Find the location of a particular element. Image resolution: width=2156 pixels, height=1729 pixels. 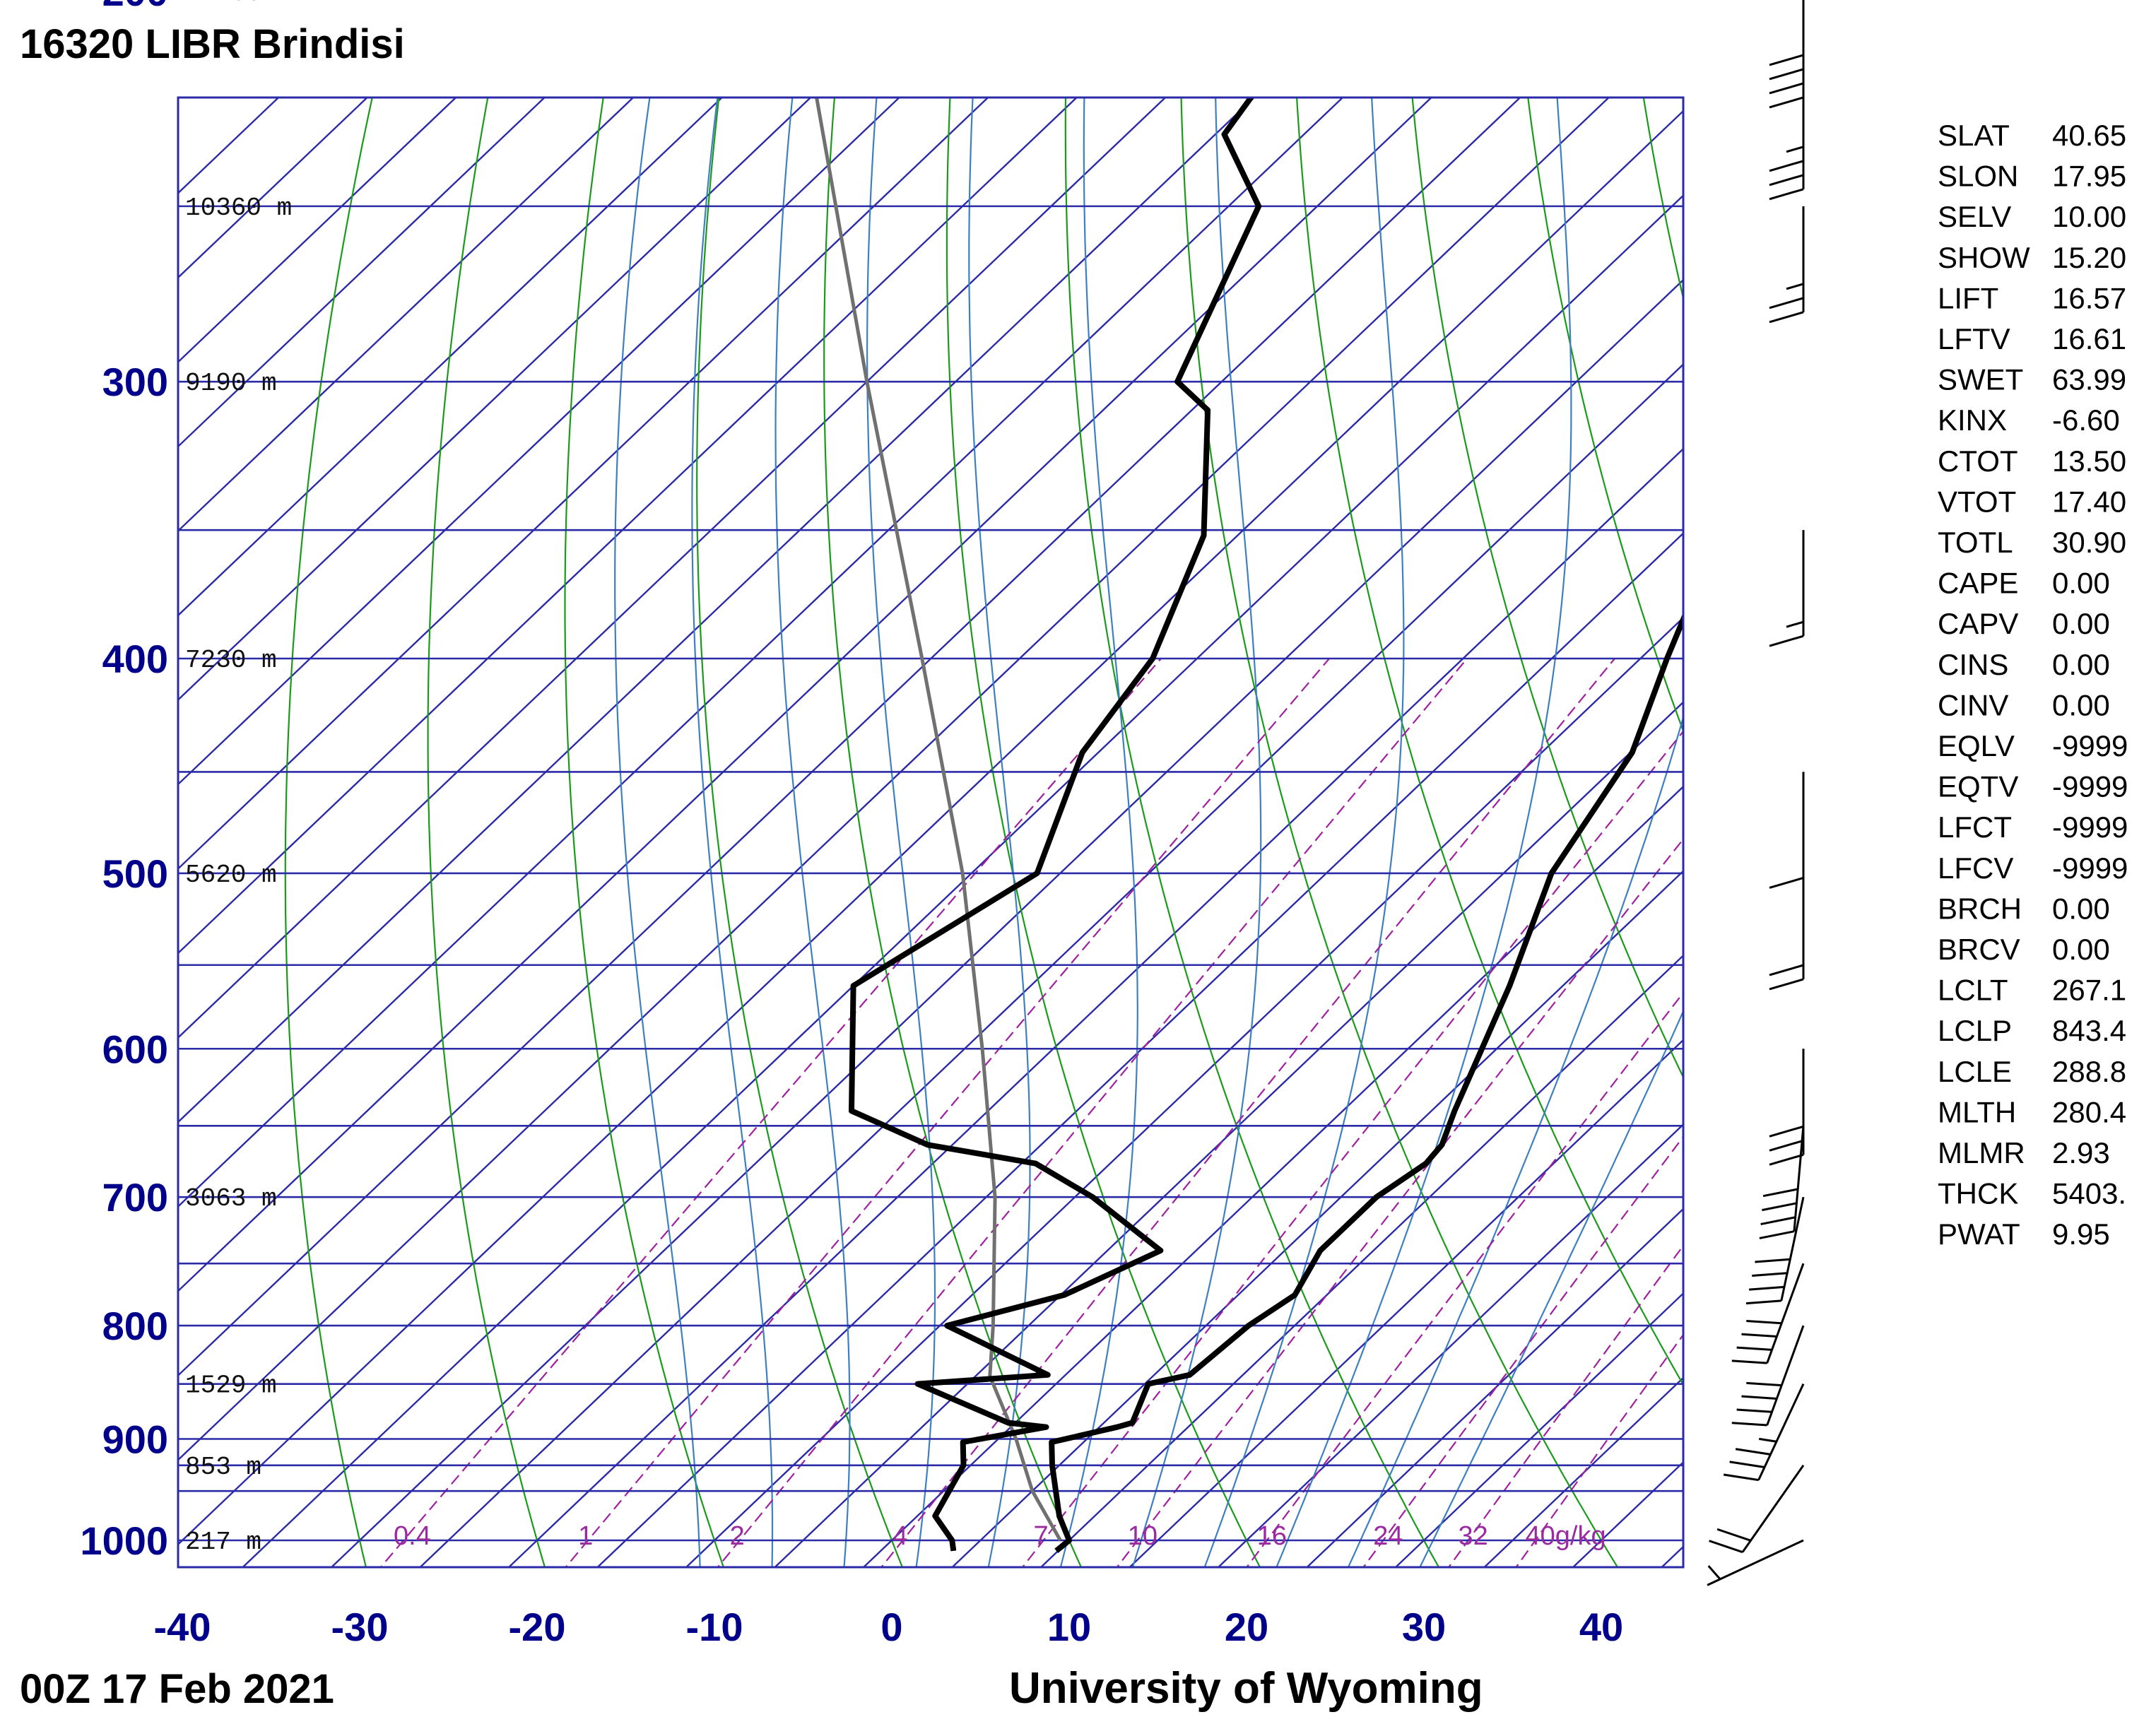

index-value: 2.93 is located at coordinates (2081, 1152).